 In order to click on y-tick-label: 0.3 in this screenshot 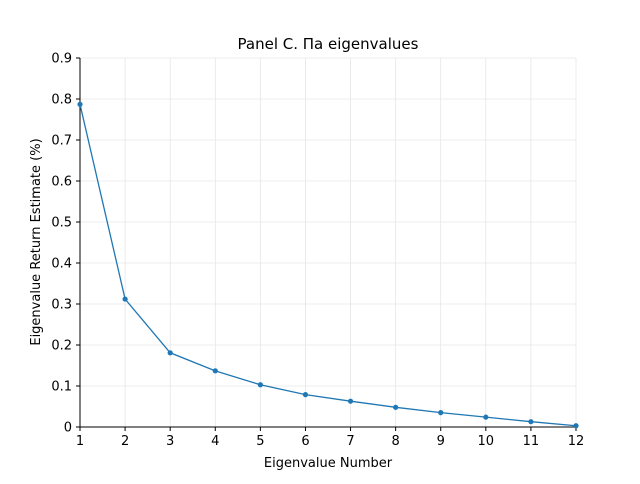, I will do `click(61, 305)`.